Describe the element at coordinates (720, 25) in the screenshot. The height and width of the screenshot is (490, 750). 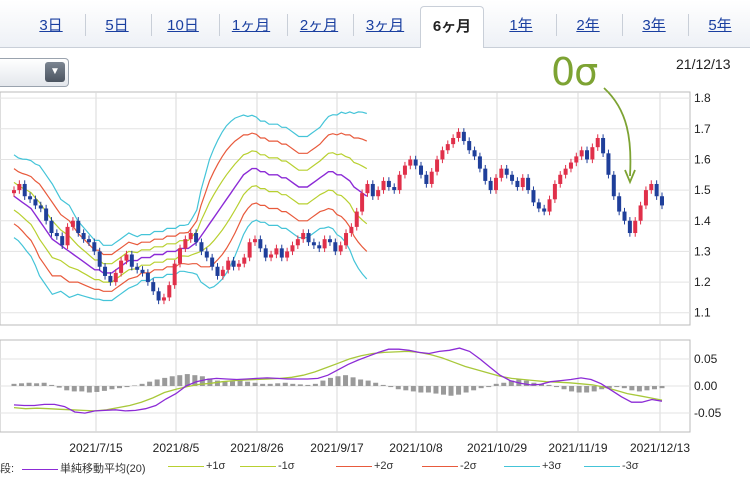
I see `tab-5y: 5年` at that location.